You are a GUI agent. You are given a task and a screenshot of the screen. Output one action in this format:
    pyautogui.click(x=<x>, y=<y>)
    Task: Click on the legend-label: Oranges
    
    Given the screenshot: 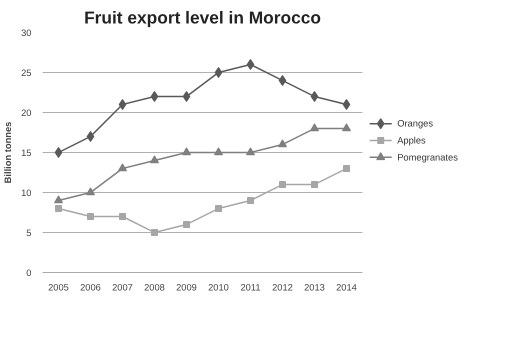 What is the action you would take?
    pyautogui.click(x=415, y=123)
    